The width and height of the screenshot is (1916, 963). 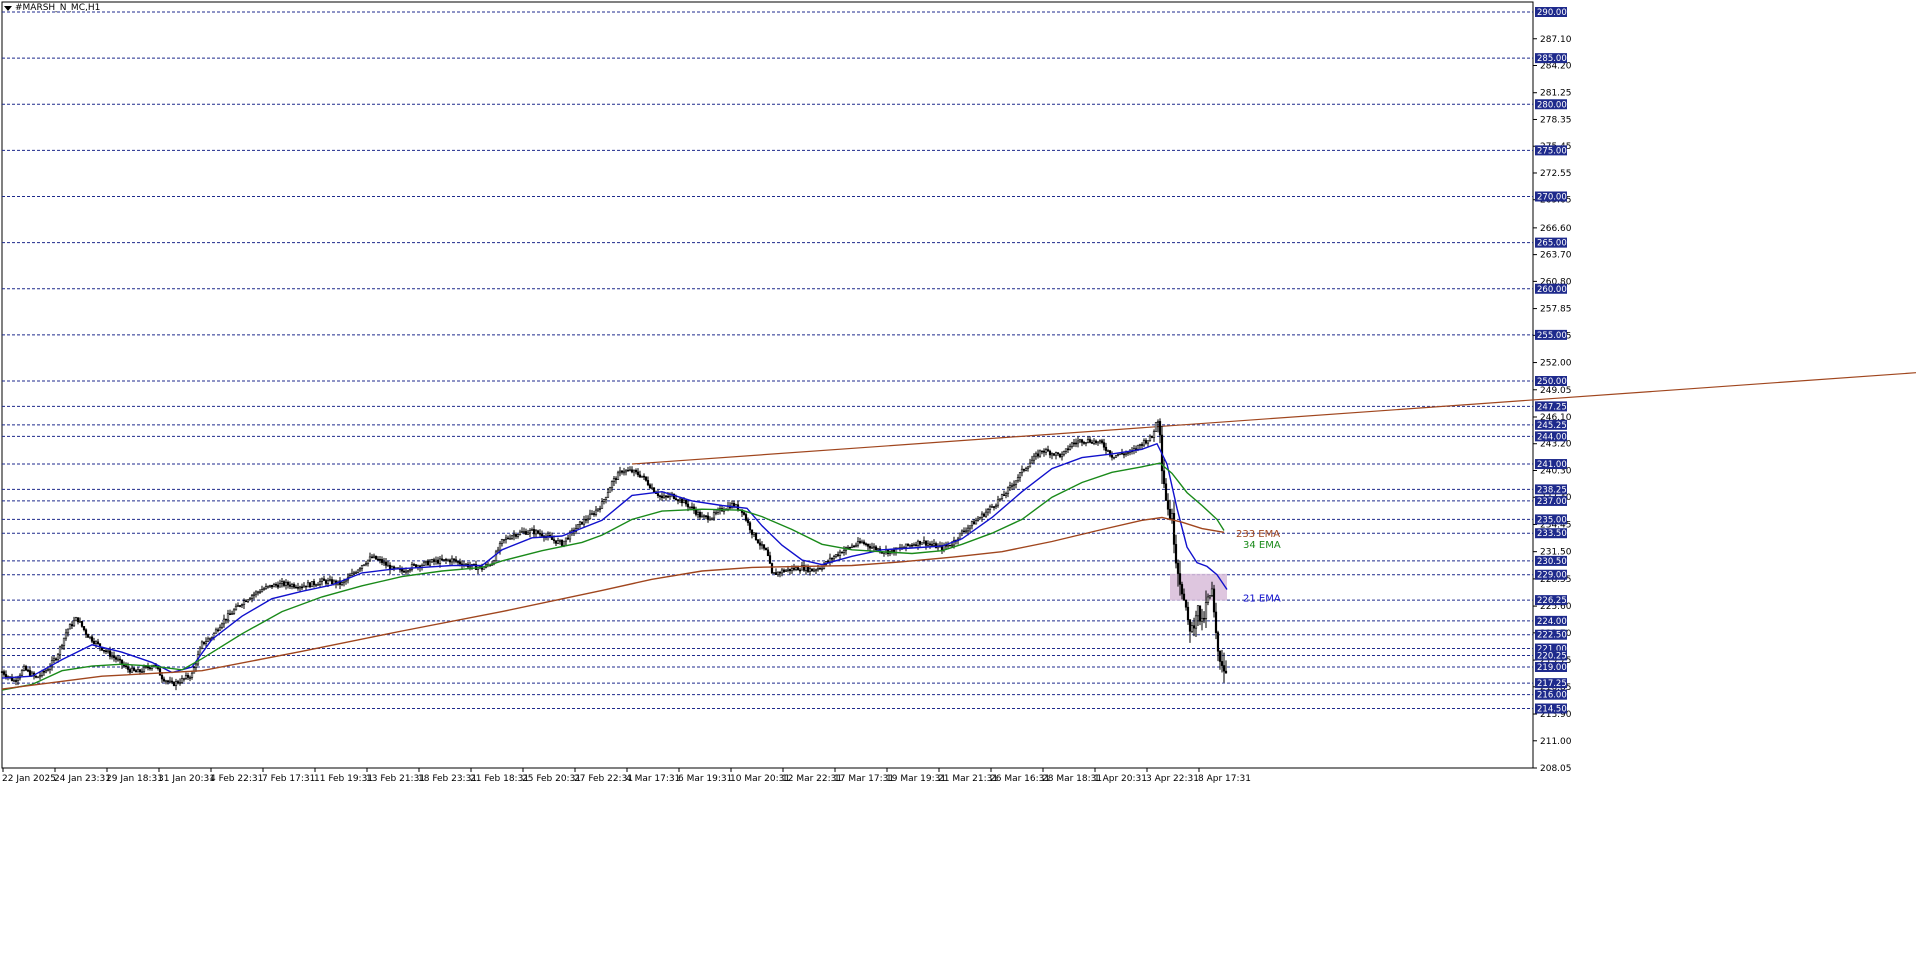 What do you see at coordinates (1551, 489) in the screenshot?
I see `price-level-tag: 238.25` at bounding box center [1551, 489].